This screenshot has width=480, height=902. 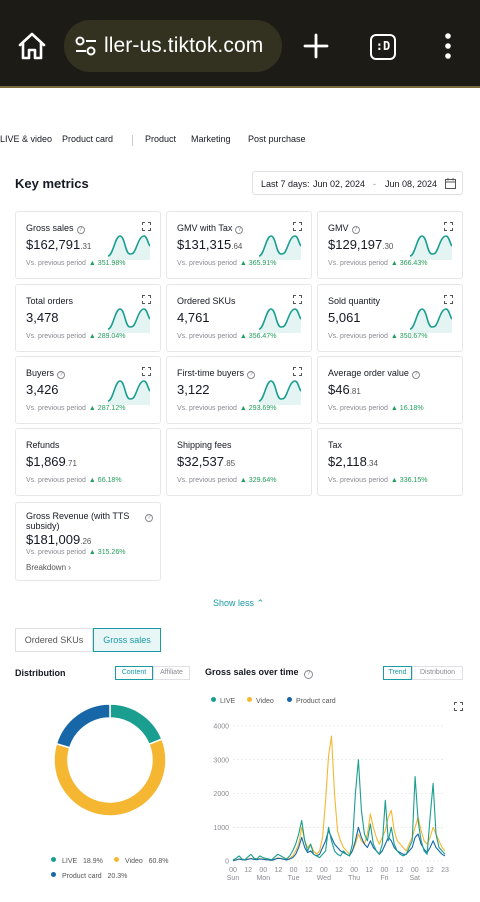 I want to click on metric-name: Gross Revenue (with TTS subsidy), so click(x=78, y=521).